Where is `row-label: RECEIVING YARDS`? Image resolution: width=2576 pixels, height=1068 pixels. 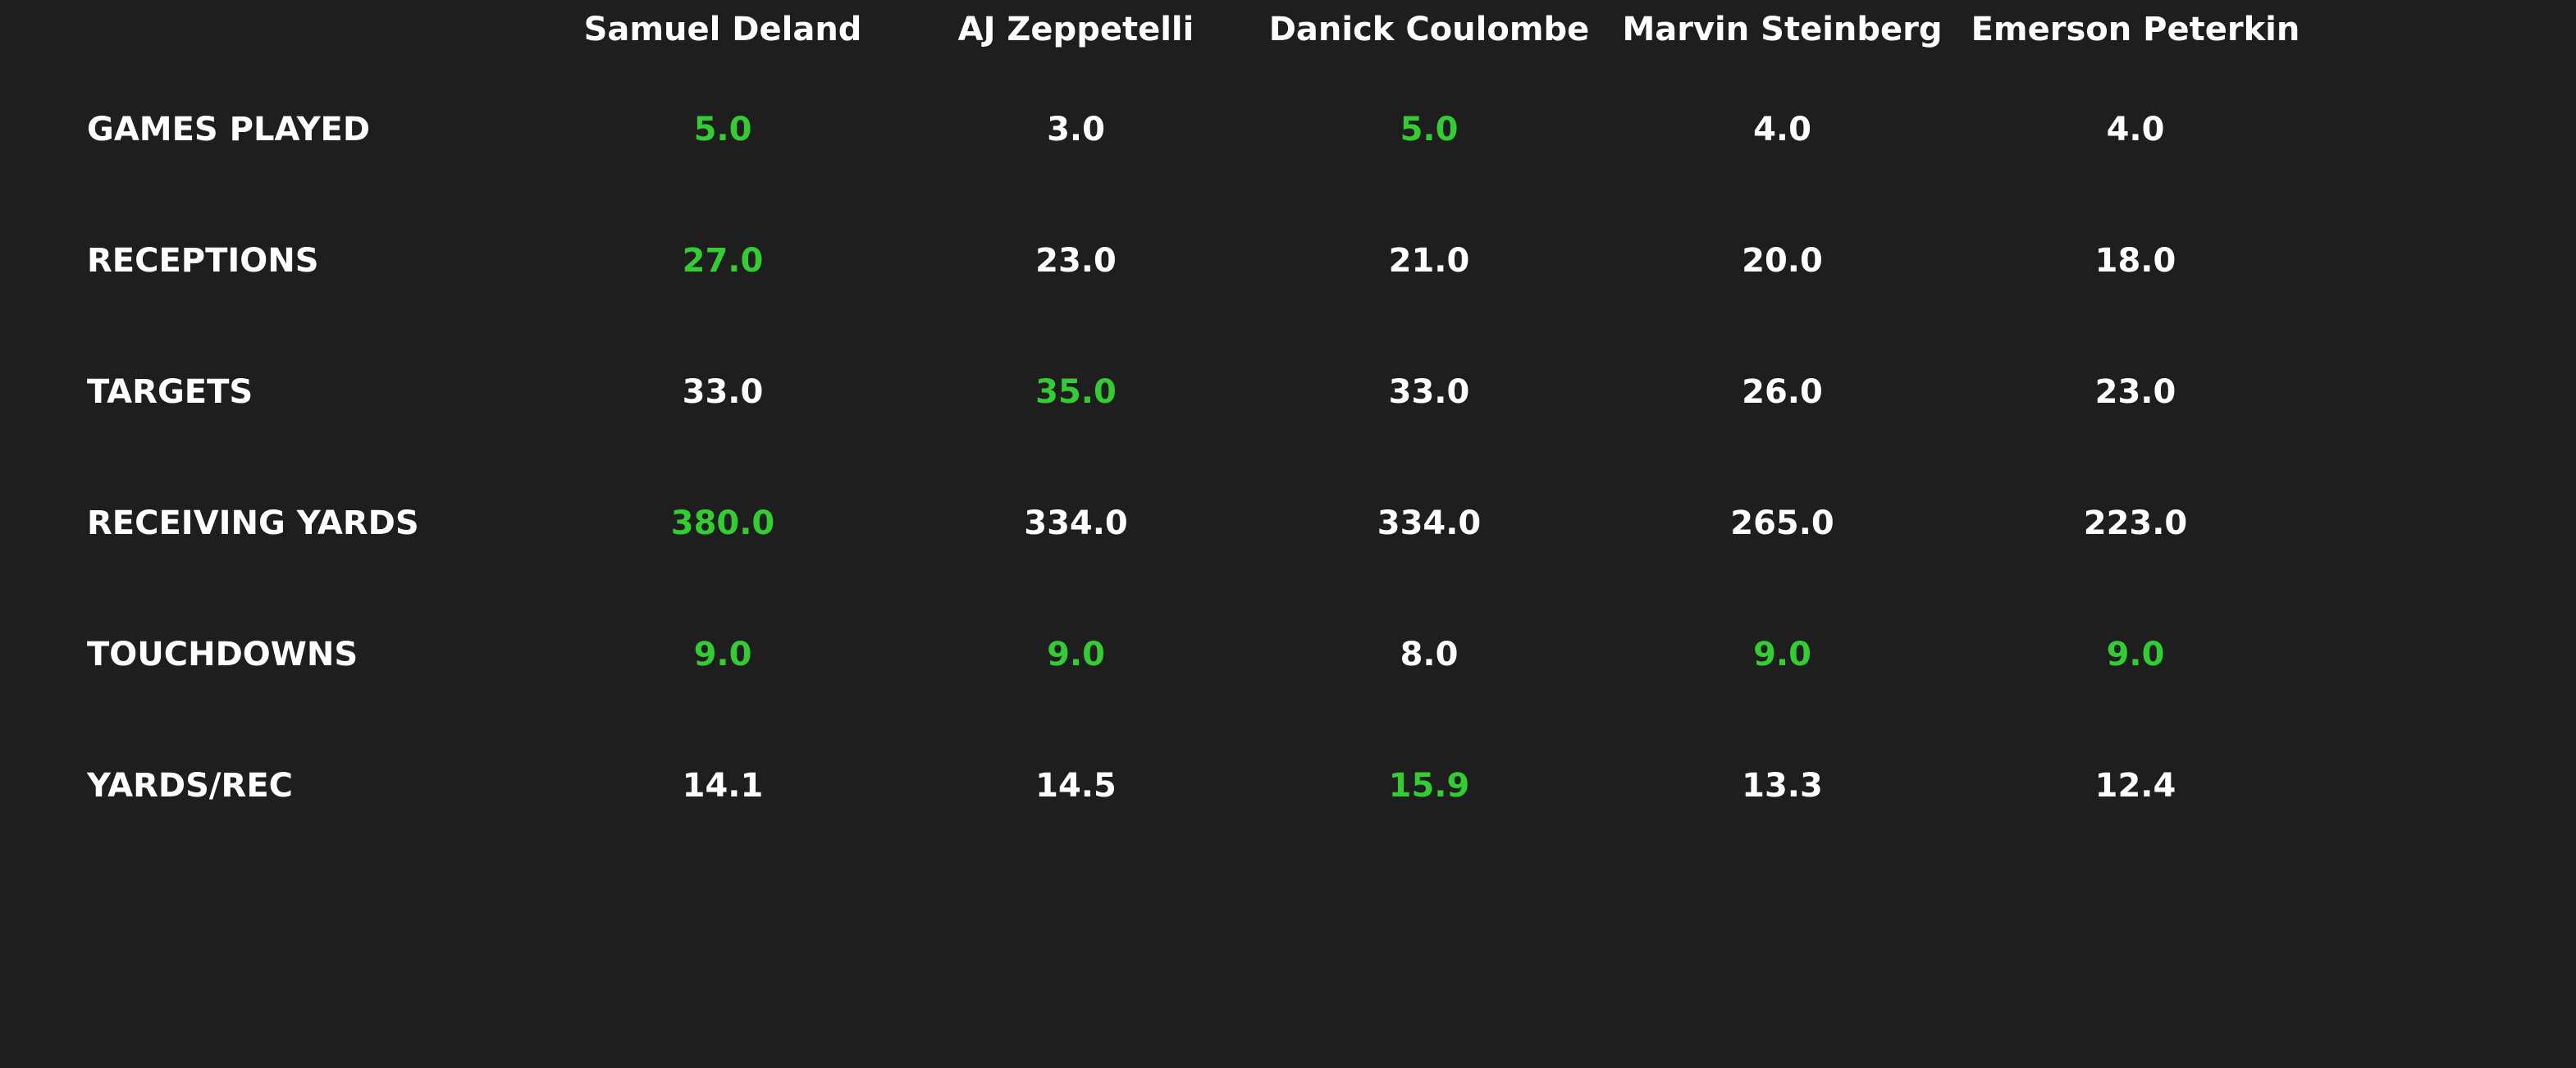
row-label: RECEIVING YARDS is located at coordinates (253, 523).